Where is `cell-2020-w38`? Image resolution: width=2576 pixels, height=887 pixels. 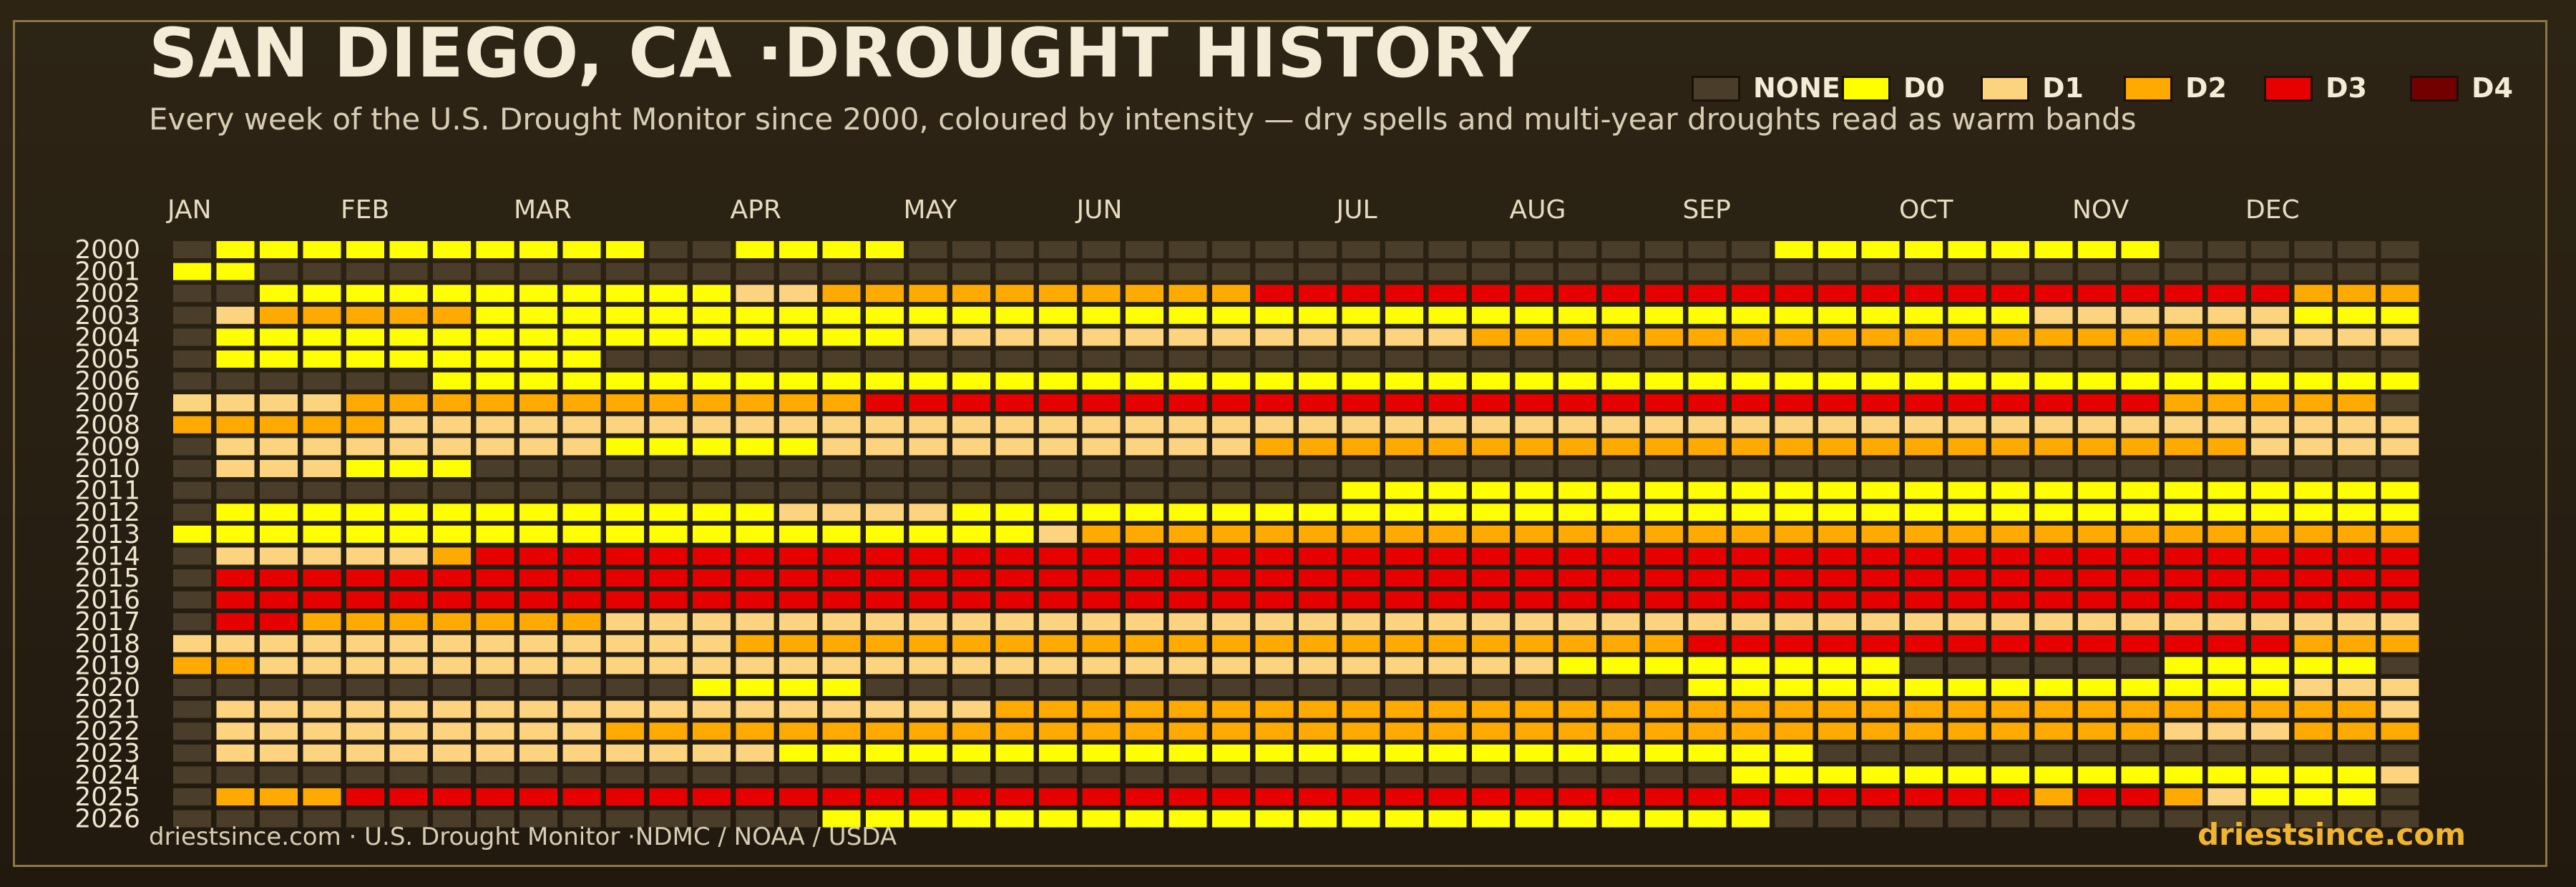
cell-2020-w38 is located at coordinates (1794, 687).